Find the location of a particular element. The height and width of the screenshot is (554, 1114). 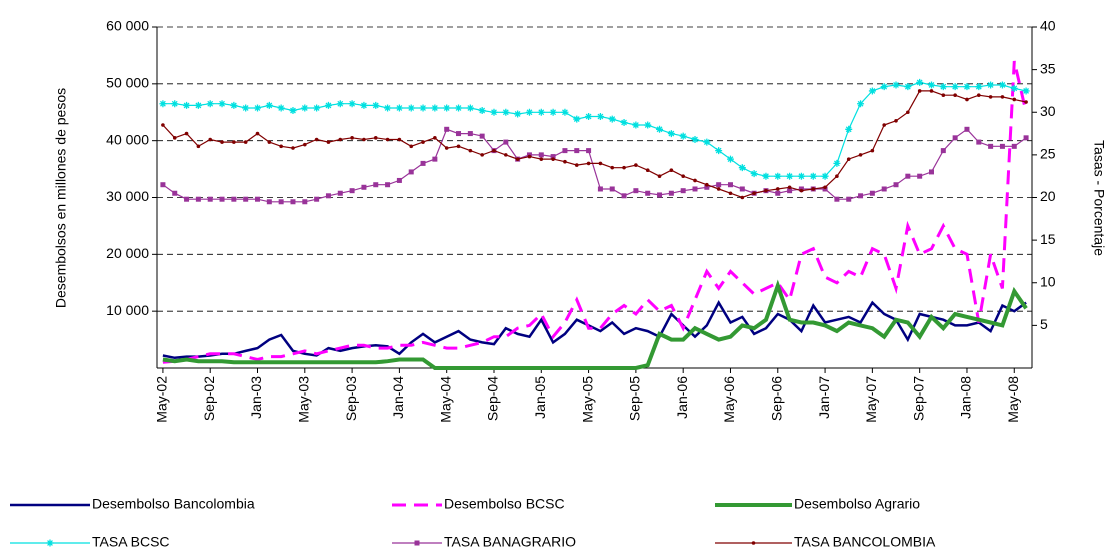

y-tick-label: 50 000 is located at coordinates (127, 83).